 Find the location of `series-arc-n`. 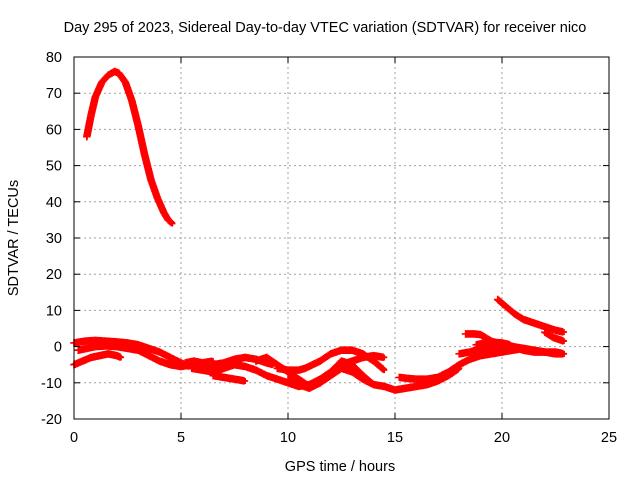

series-arc-n is located at coordinates (493, 343).